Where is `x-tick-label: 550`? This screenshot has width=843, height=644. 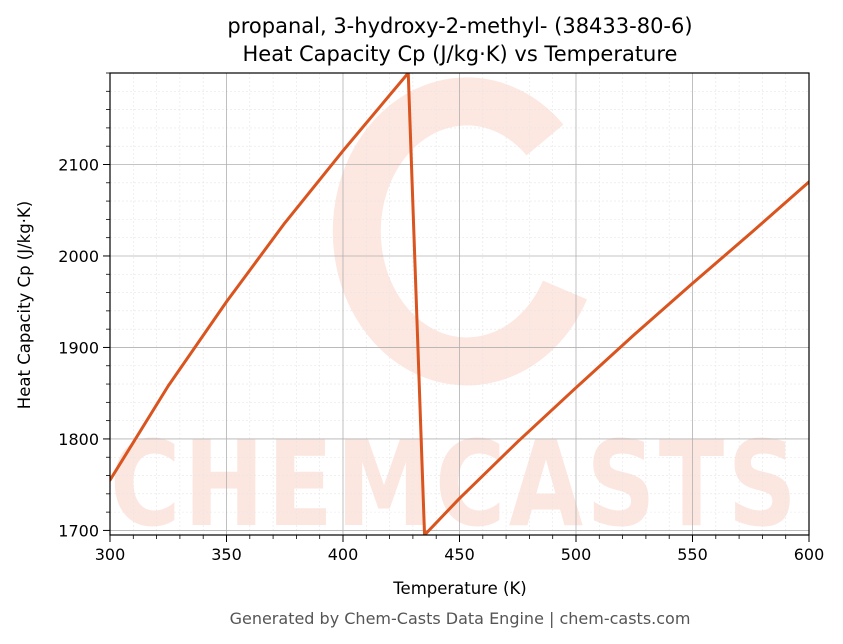 x-tick-label: 550 is located at coordinates (692, 554).